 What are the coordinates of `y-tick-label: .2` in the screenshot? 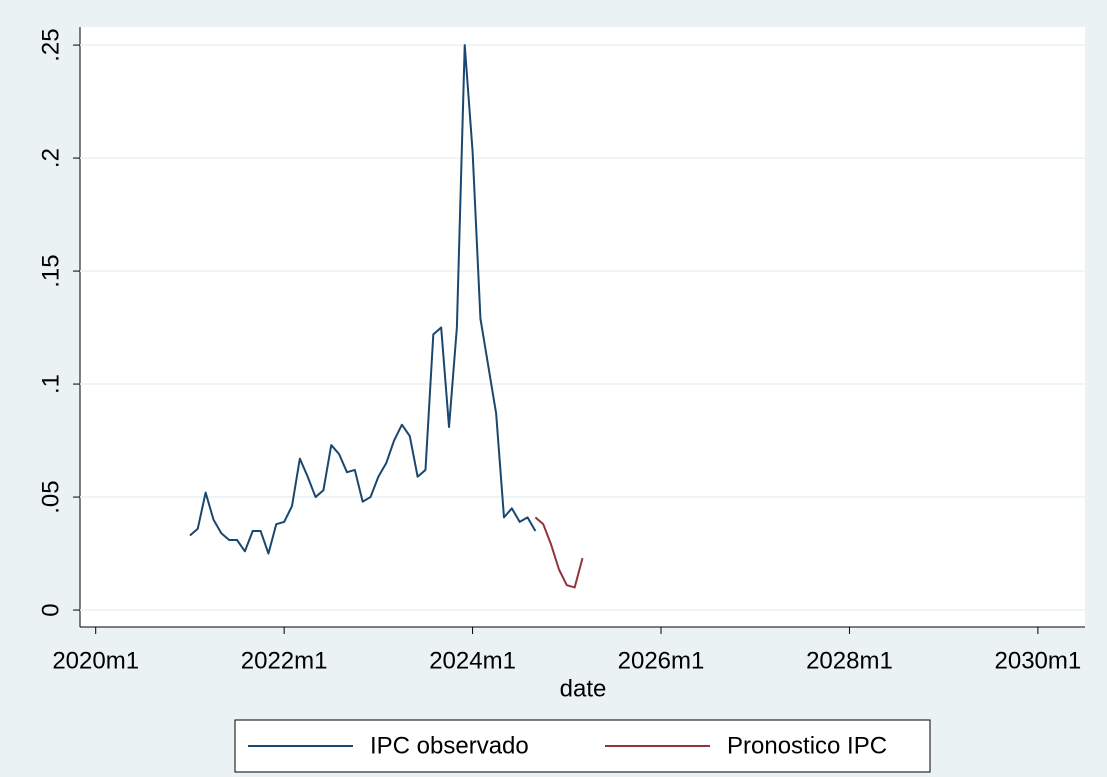 It's located at (50, 158).